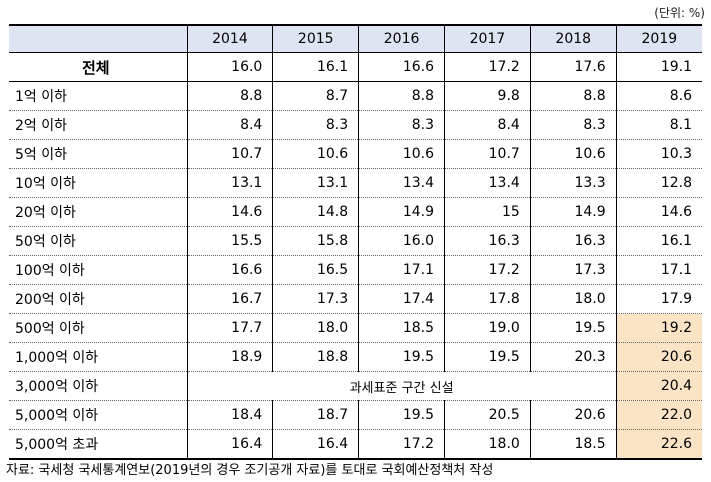 This screenshot has width=711, height=482. I want to click on row-label: 500억 이하, so click(98, 328).